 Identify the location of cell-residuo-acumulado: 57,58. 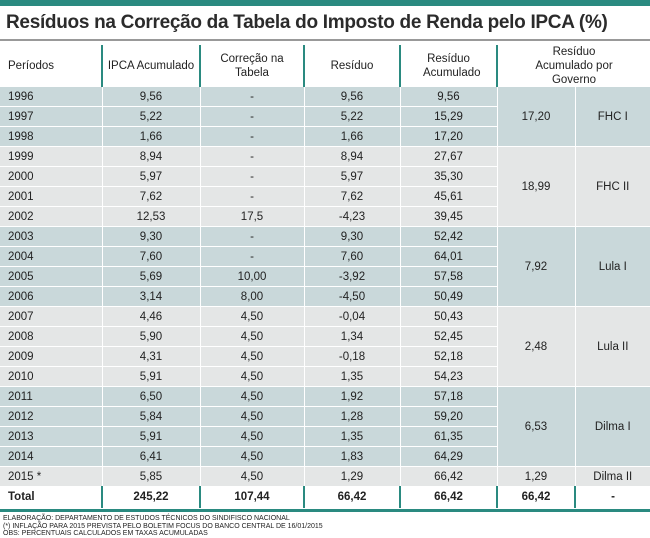
(448, 276).